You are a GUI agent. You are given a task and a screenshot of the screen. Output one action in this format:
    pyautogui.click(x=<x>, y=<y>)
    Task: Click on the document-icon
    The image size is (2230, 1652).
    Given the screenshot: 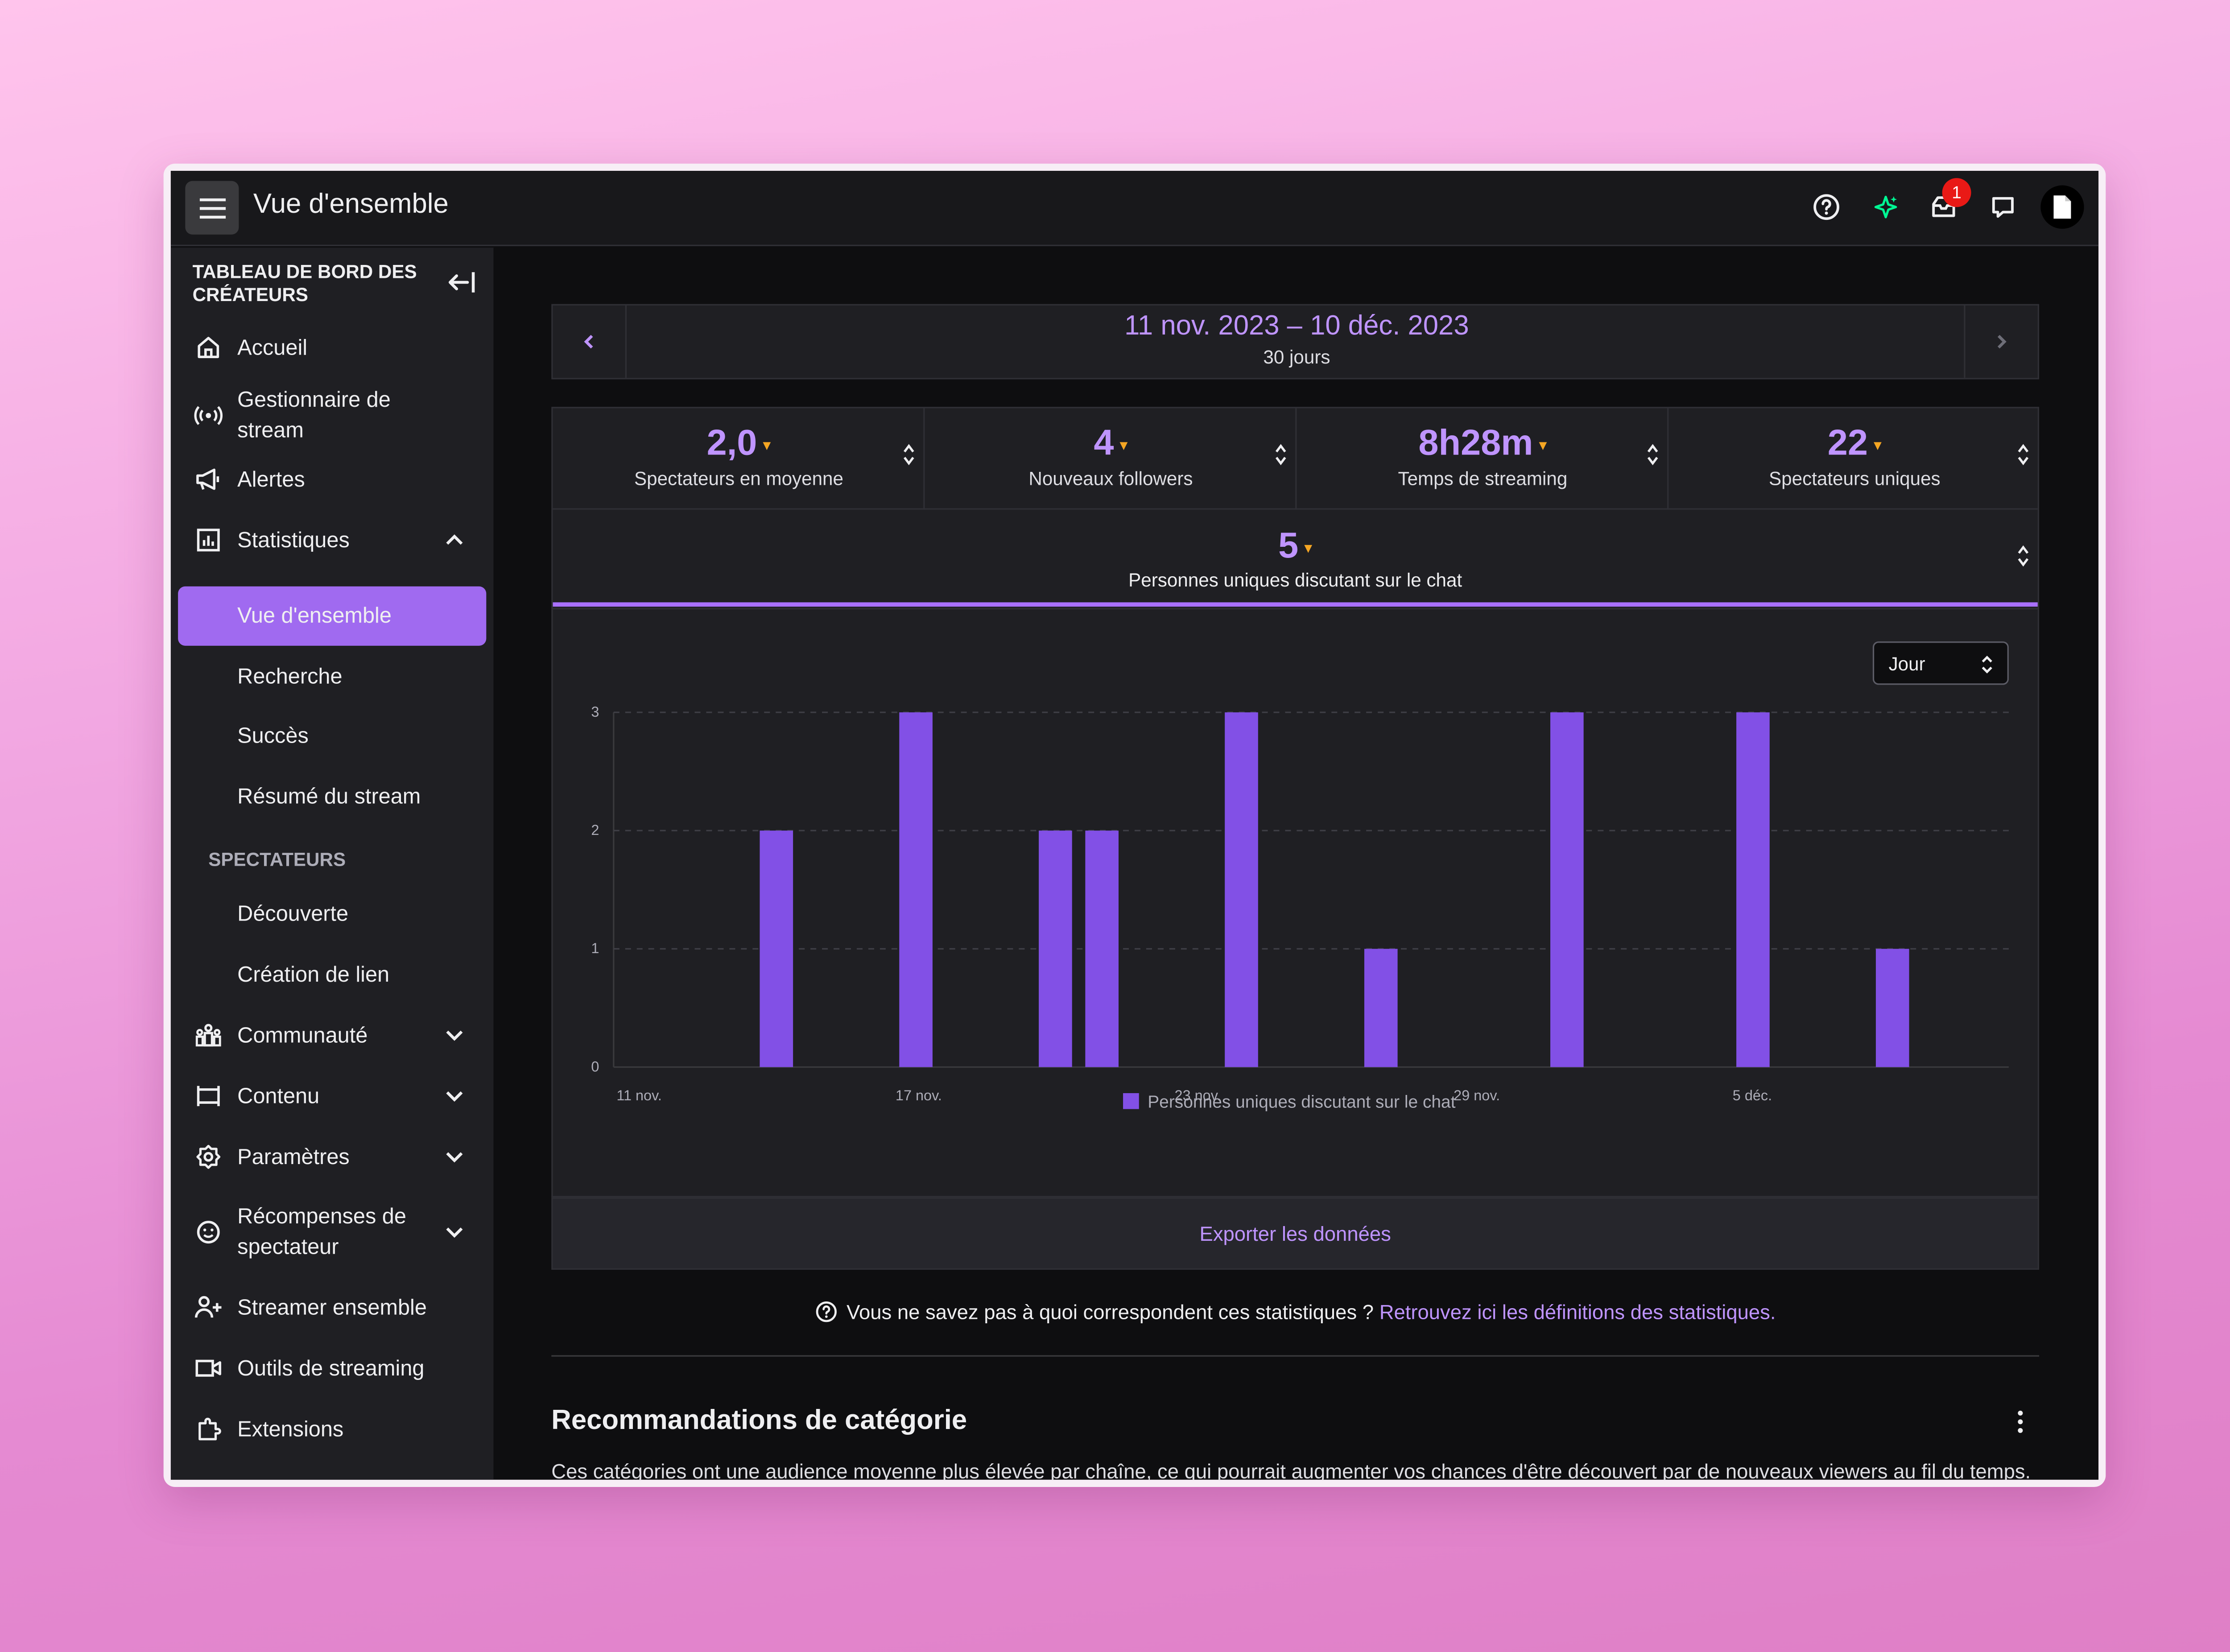 What is the action you would take?
    pyautogui.click(x=2062, y=207)
    